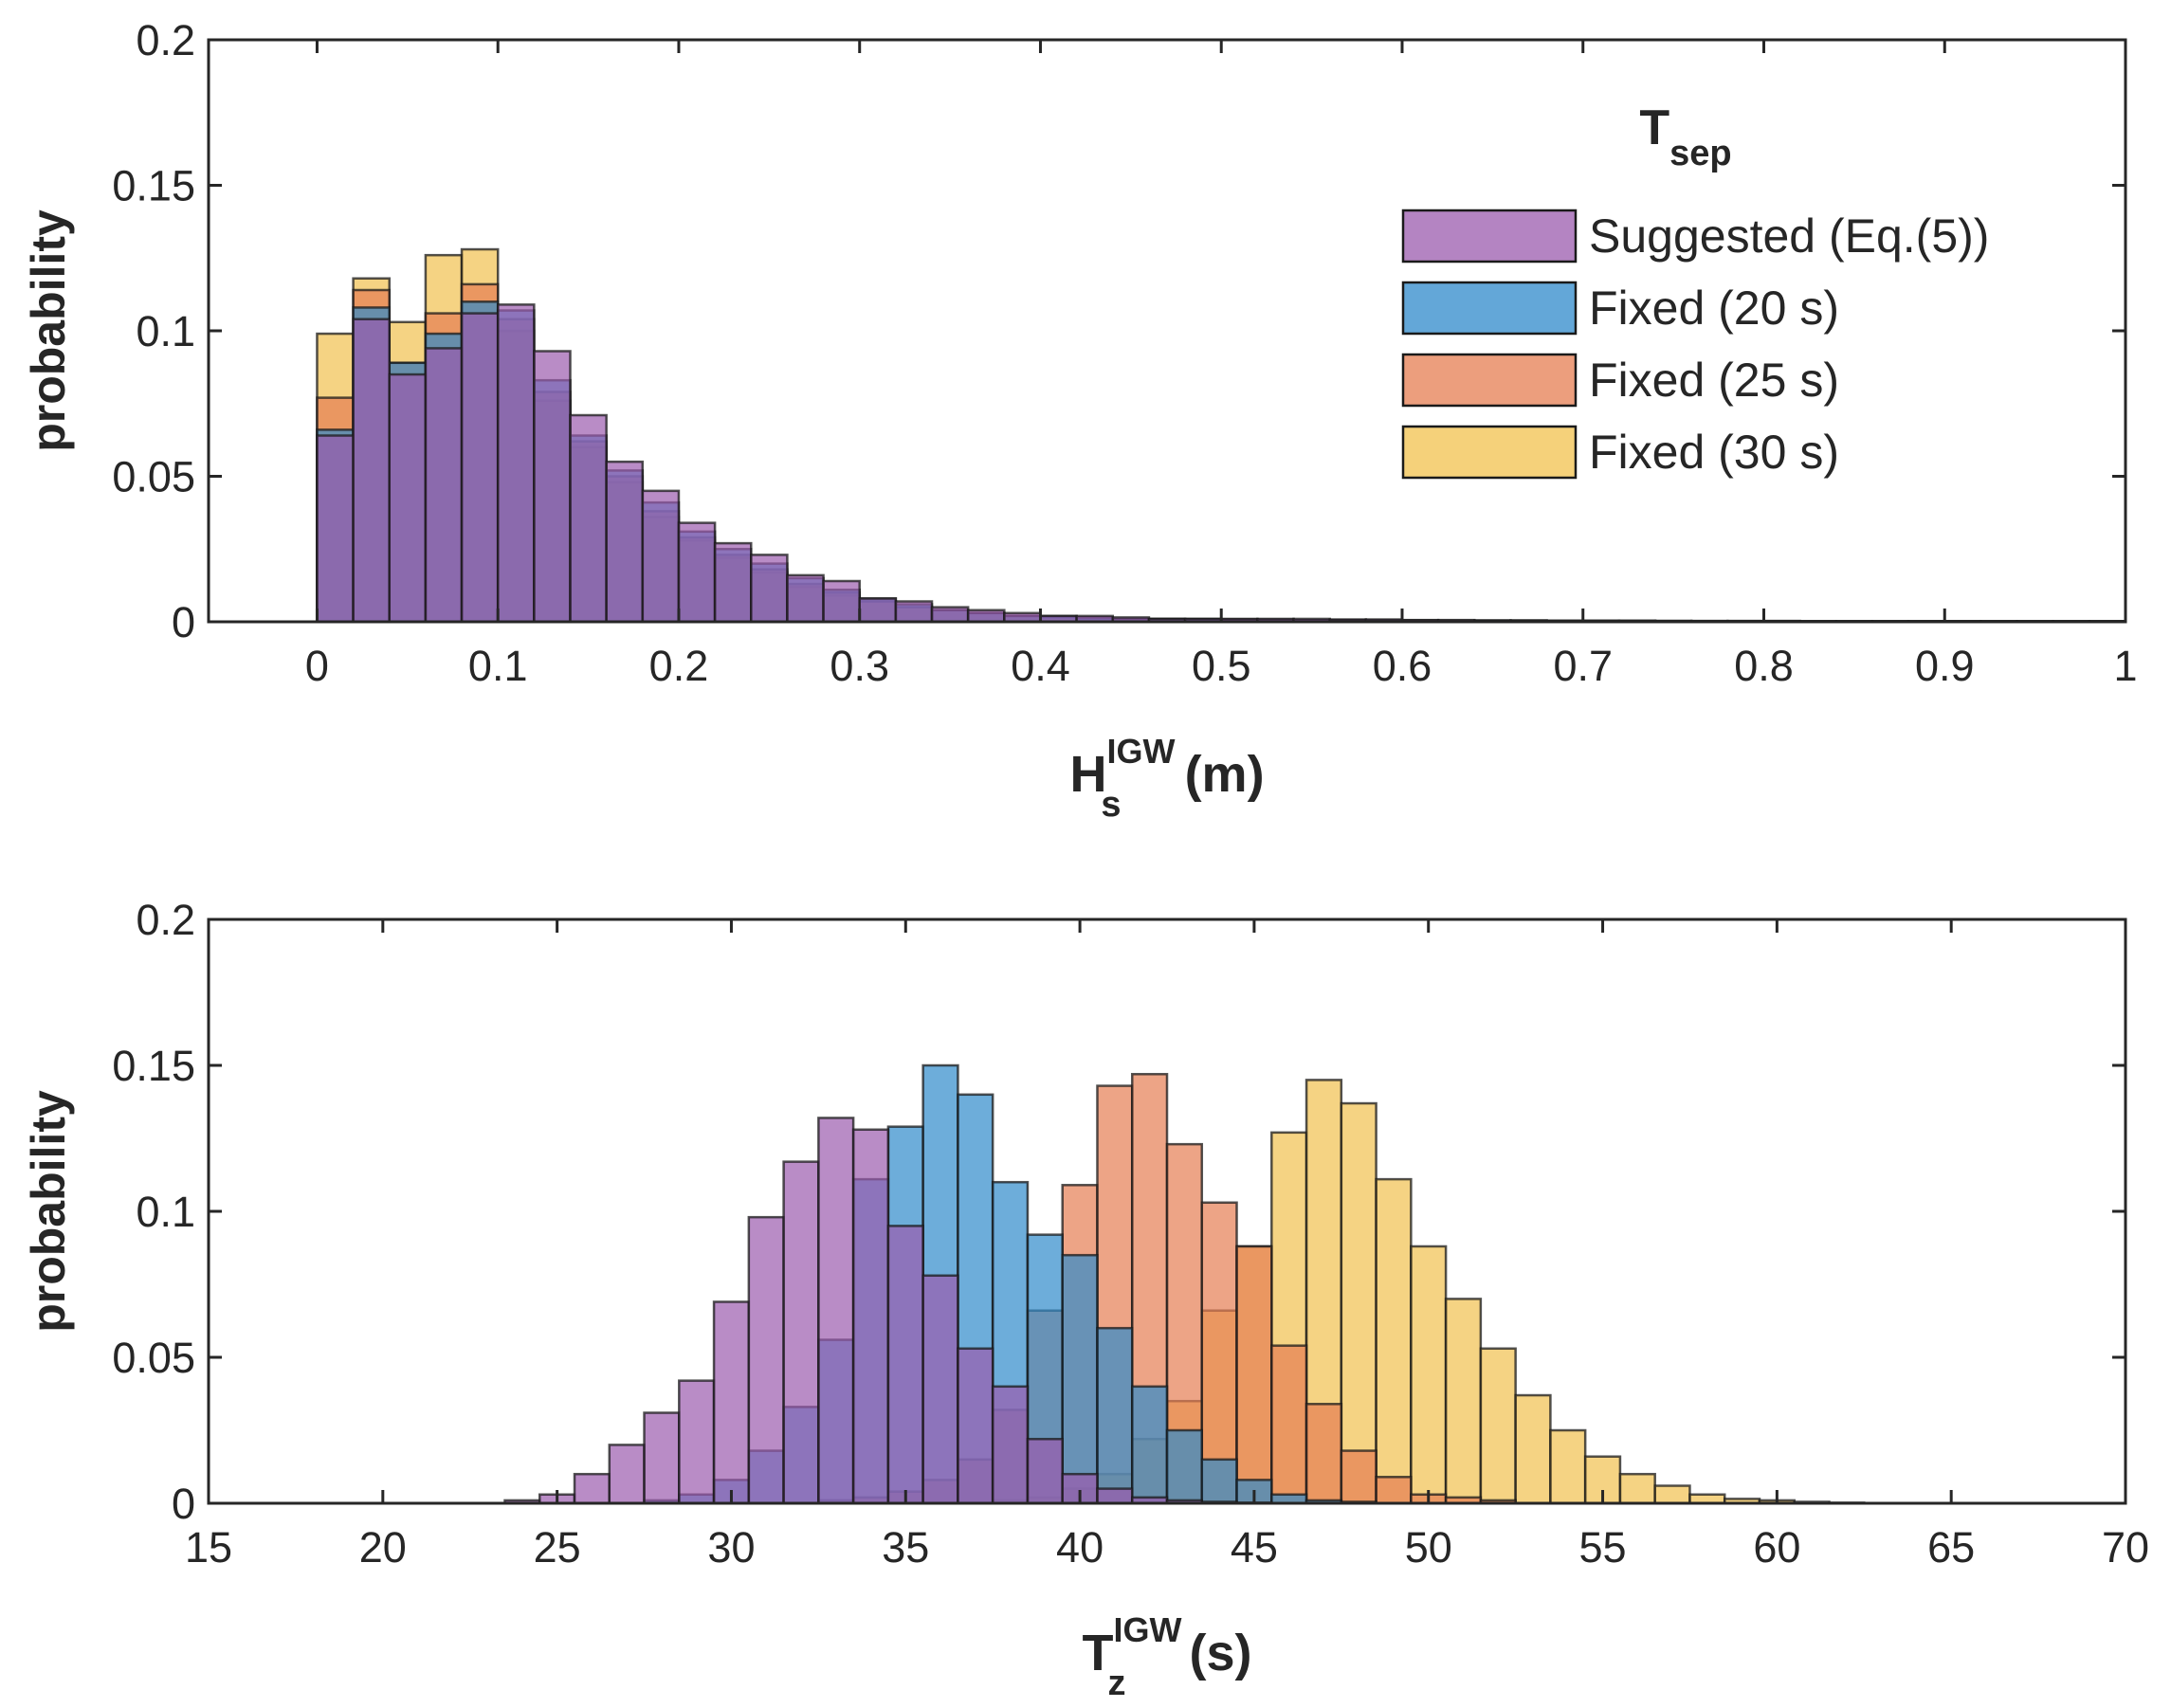 The width and height of the screenshot is (2171, 1708). Describe the element at coordinates (1040, 666) in the screenshot. I see `x-tick-label: 0.4` at that location.